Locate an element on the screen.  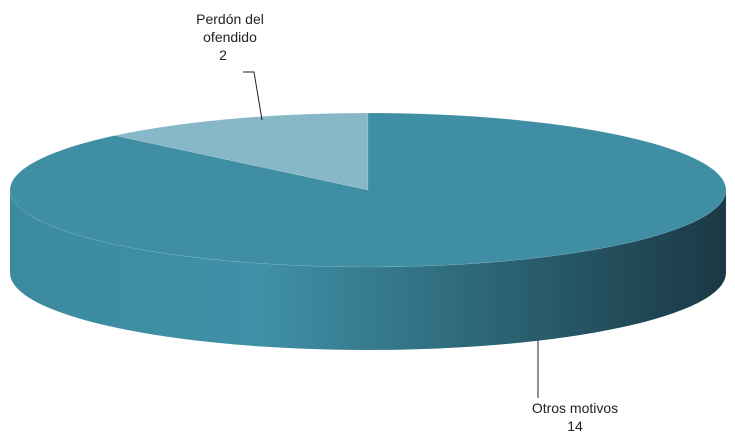
category-label: Perdón del ofendido is located at coordinates (230, 28).